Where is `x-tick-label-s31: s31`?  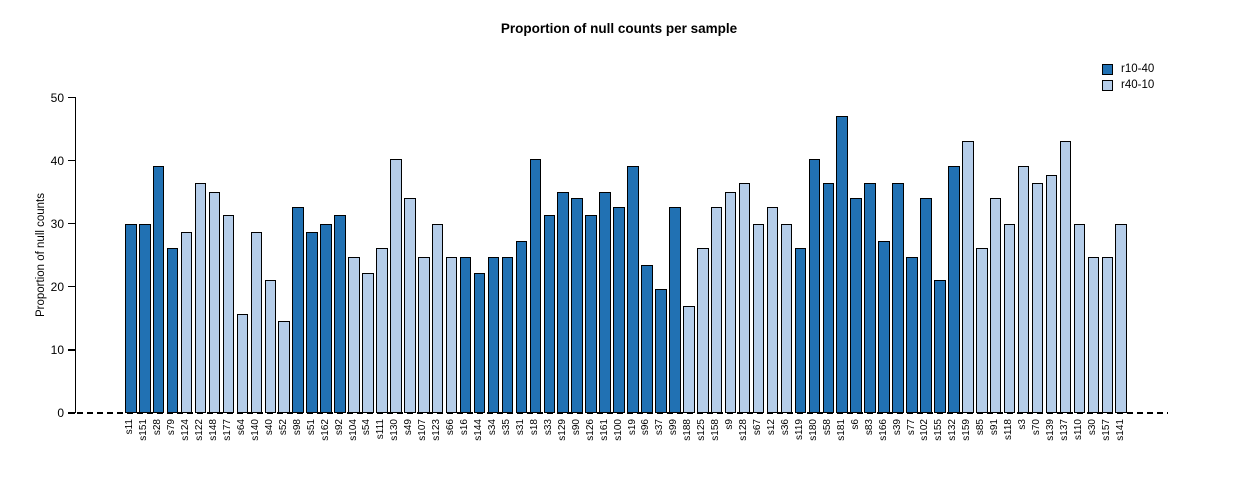 x-tick-label-s31: s31 is located at coordinates (520, 427).